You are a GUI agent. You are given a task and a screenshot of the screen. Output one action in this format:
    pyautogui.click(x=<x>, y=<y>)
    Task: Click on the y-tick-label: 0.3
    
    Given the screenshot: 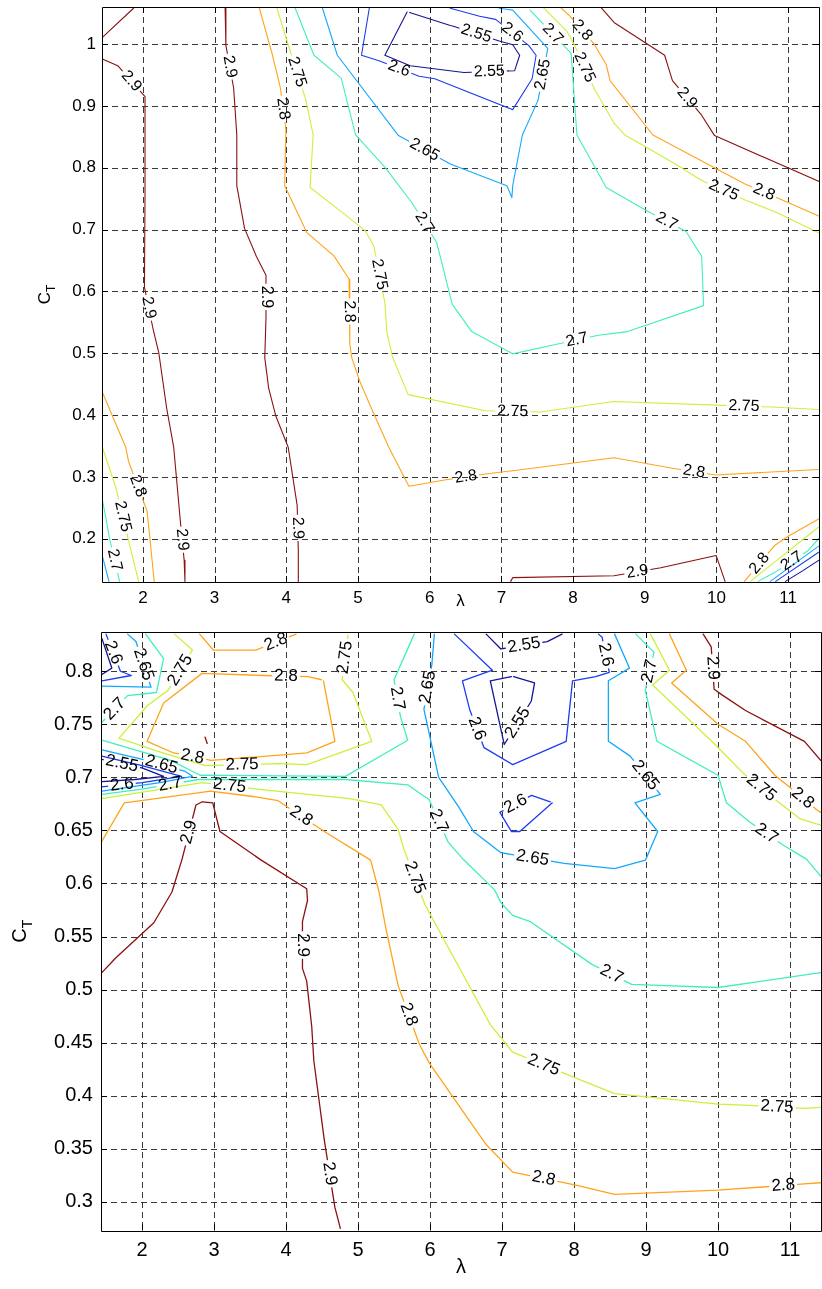 What is the action you would take?
    pyautogui.click(x=84, y=476)
    